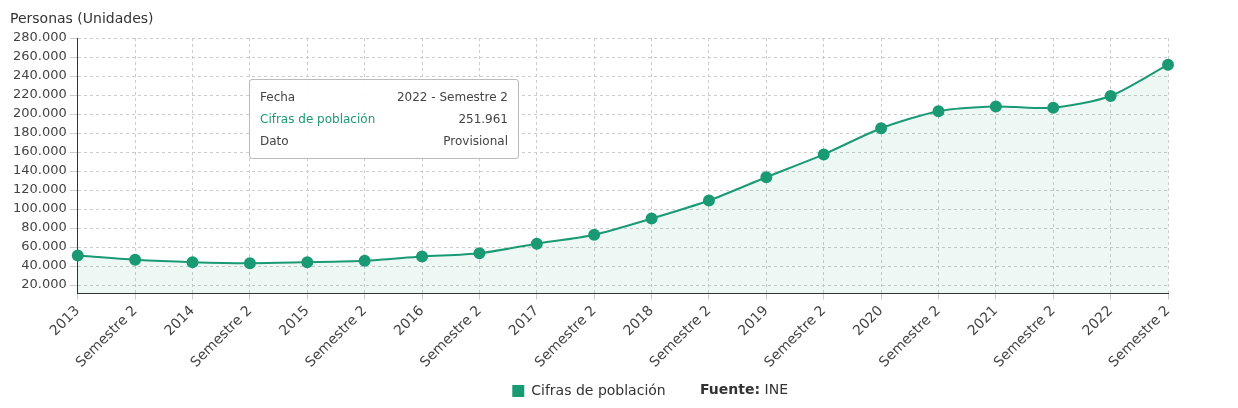 Image resolution: width=1238 pixels, height=408 pixels. What do you see at coordinates (39, 208) in the screenshot?
I see `y-tick-label: 100.000` at bounding box center [39, 208].